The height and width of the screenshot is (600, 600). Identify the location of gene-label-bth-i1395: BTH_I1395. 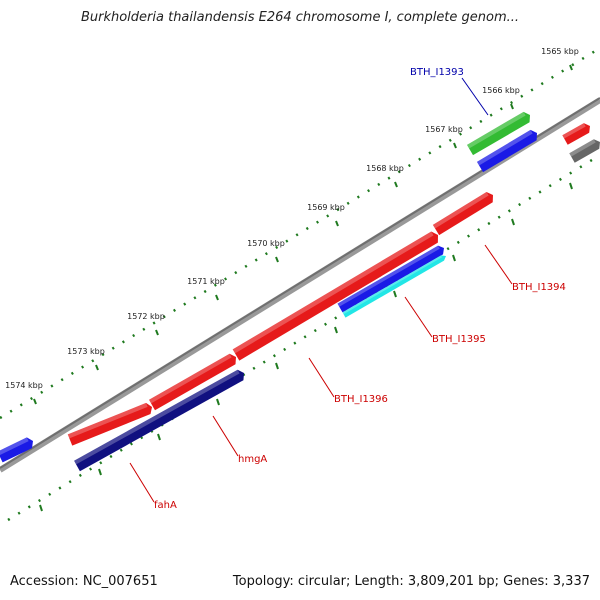
(459, 339).